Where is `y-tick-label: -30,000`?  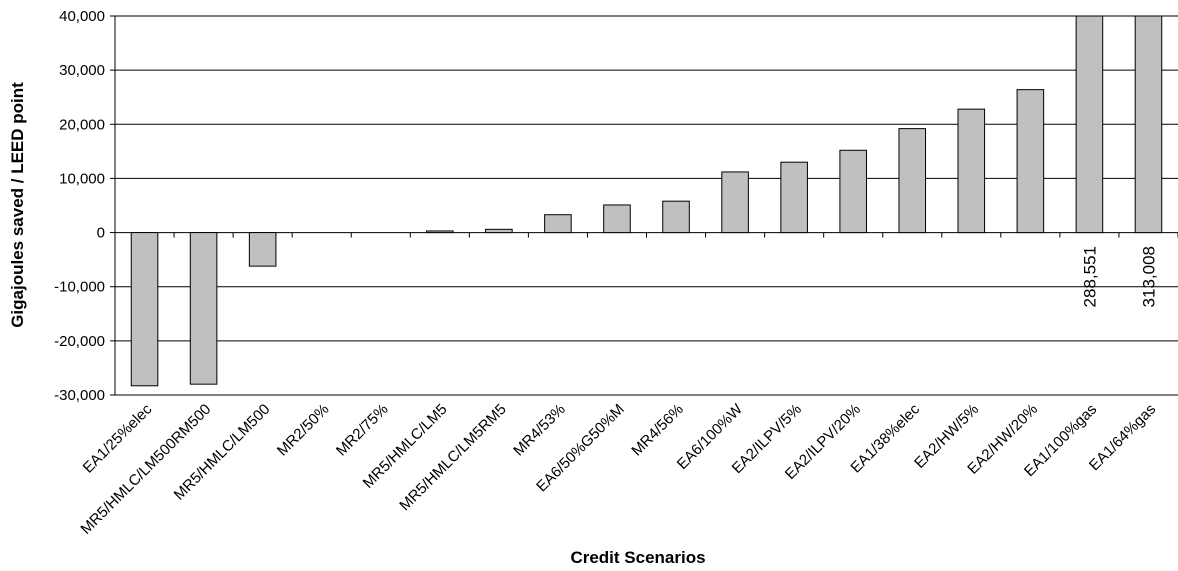 y-tick-label: -30,000 is located at coordinates (79, 395).